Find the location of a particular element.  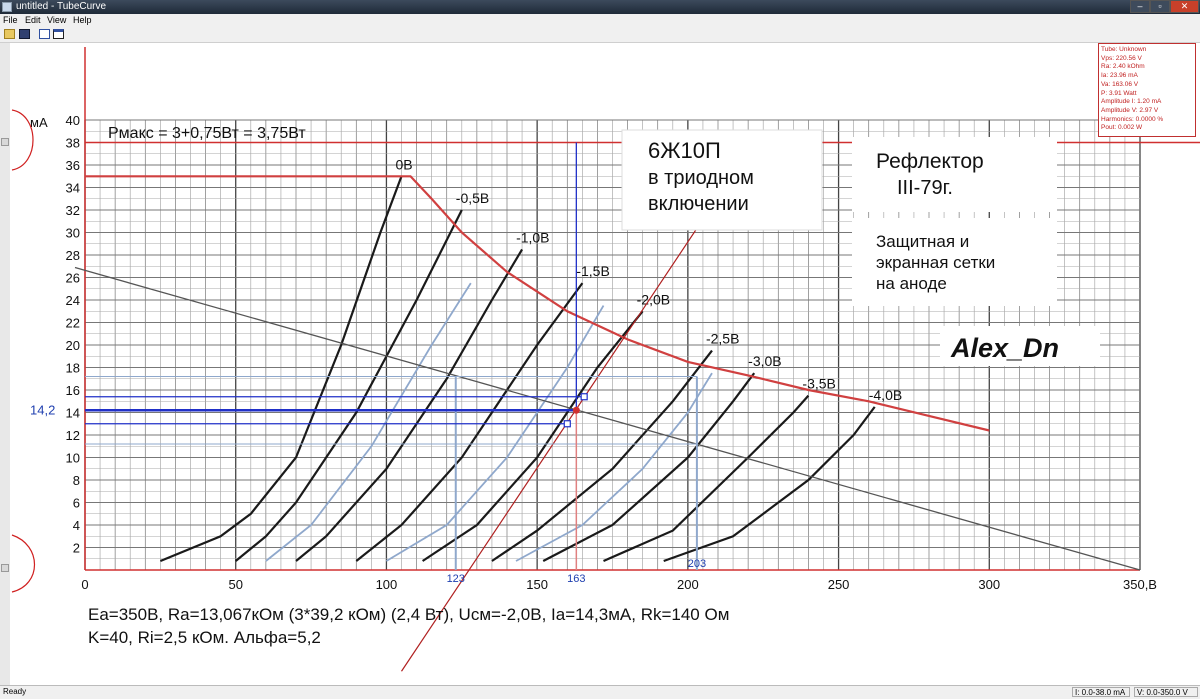

curve-label: -1,0B is located at coordinates (532, 237).